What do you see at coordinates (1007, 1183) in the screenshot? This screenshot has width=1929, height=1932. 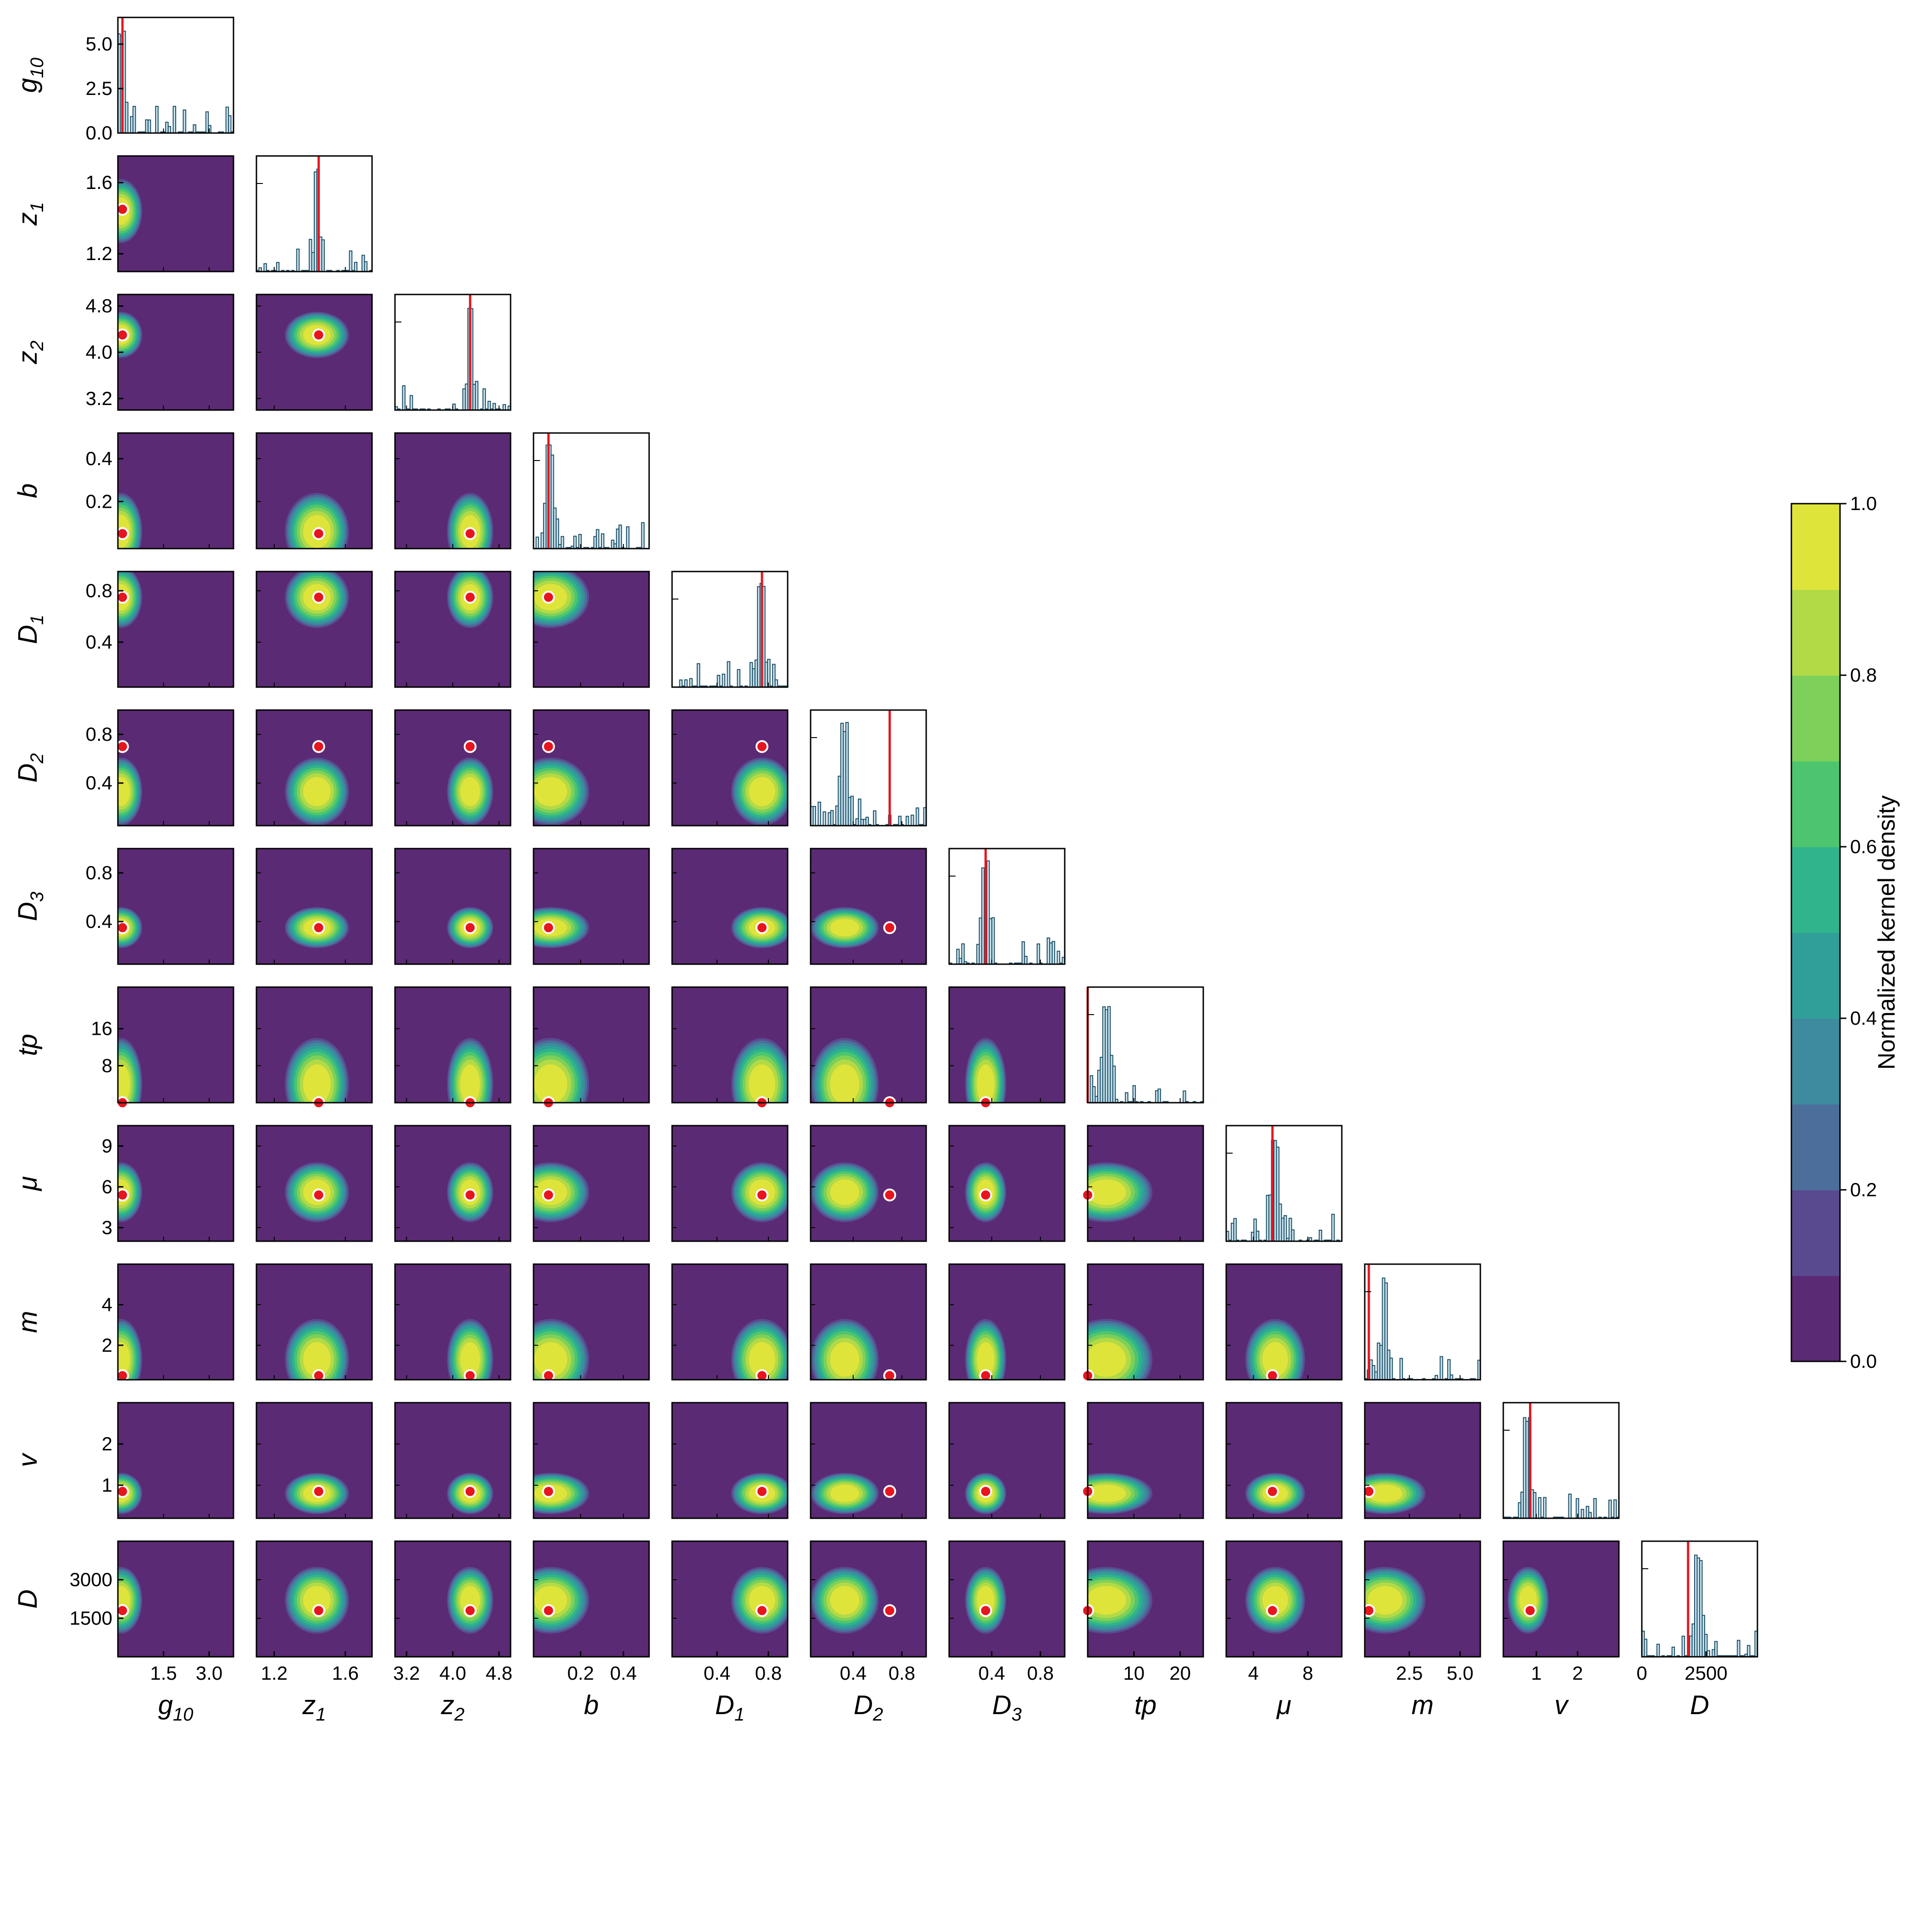 I see `panel-mu-D3` at bounding box center [1007, 1183].